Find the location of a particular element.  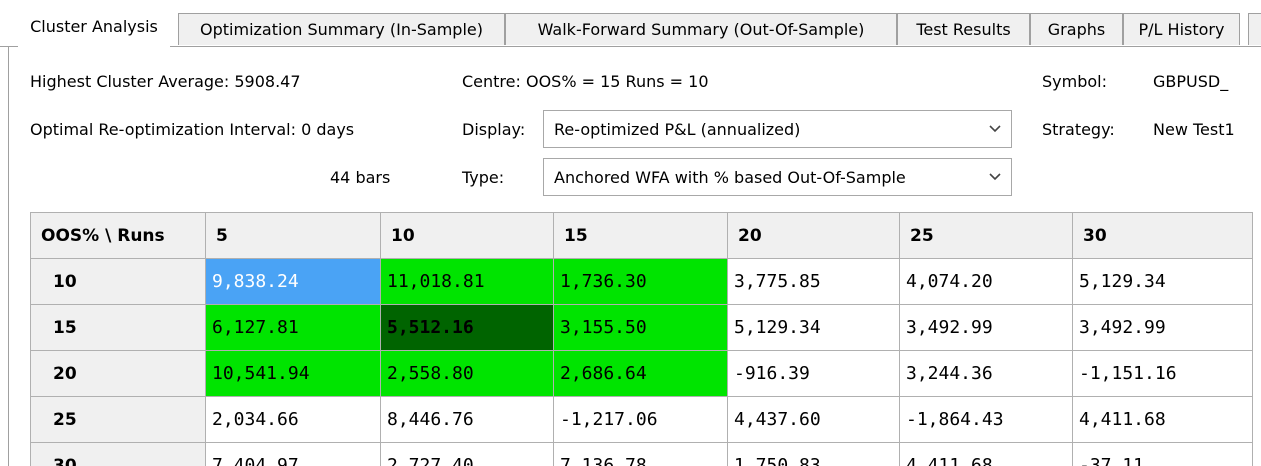

cell: -37.11 is located at coordinates (1162, 454).